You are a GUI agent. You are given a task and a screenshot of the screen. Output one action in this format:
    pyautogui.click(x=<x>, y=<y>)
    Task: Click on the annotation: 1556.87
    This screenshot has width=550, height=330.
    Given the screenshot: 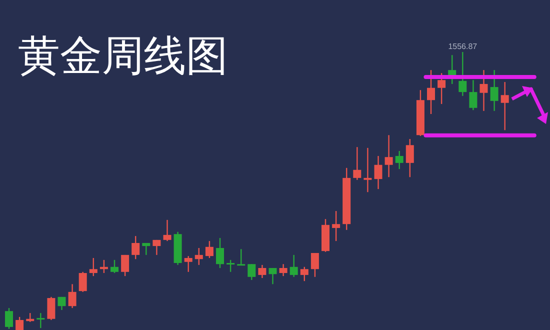 What is the action you would take?
    pyautogui.click(x=463, y=46)
    